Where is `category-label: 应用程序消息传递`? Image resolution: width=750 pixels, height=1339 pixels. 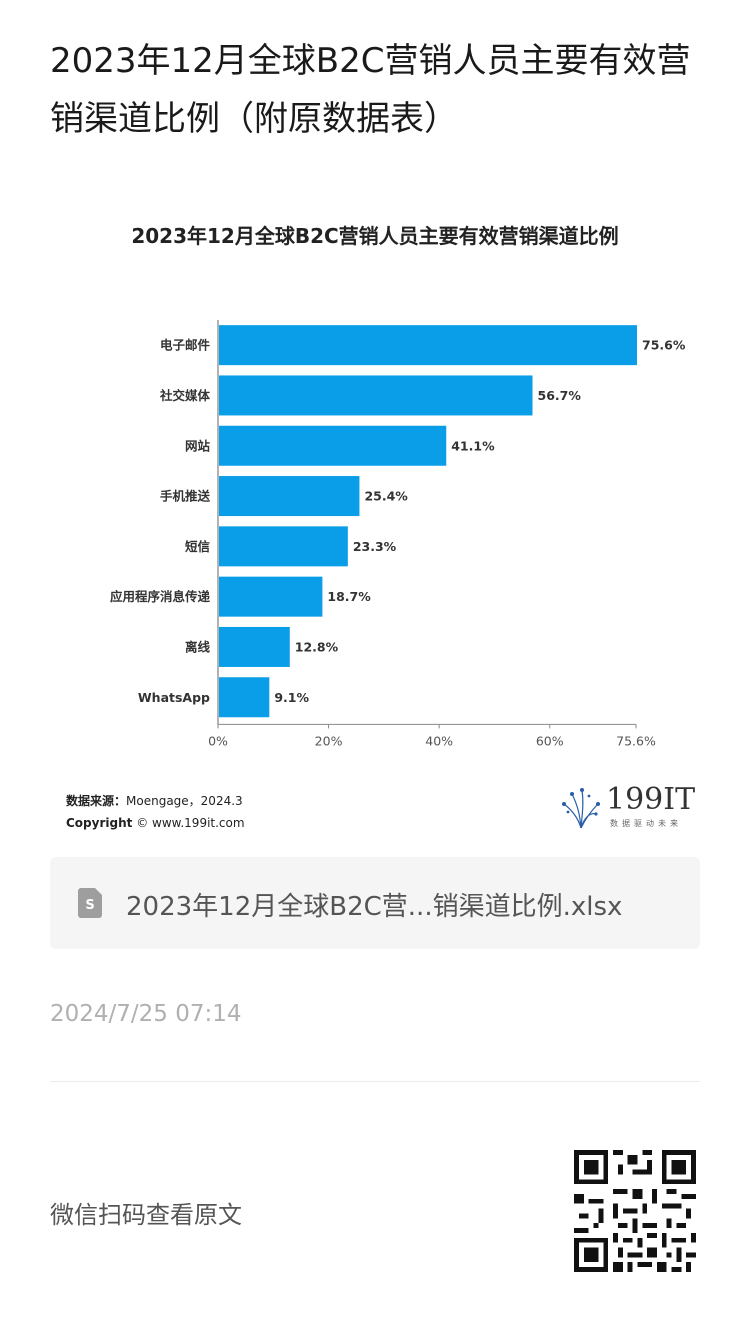
category-label: 应用程序消息传递 is located at coordinates (160, 596).